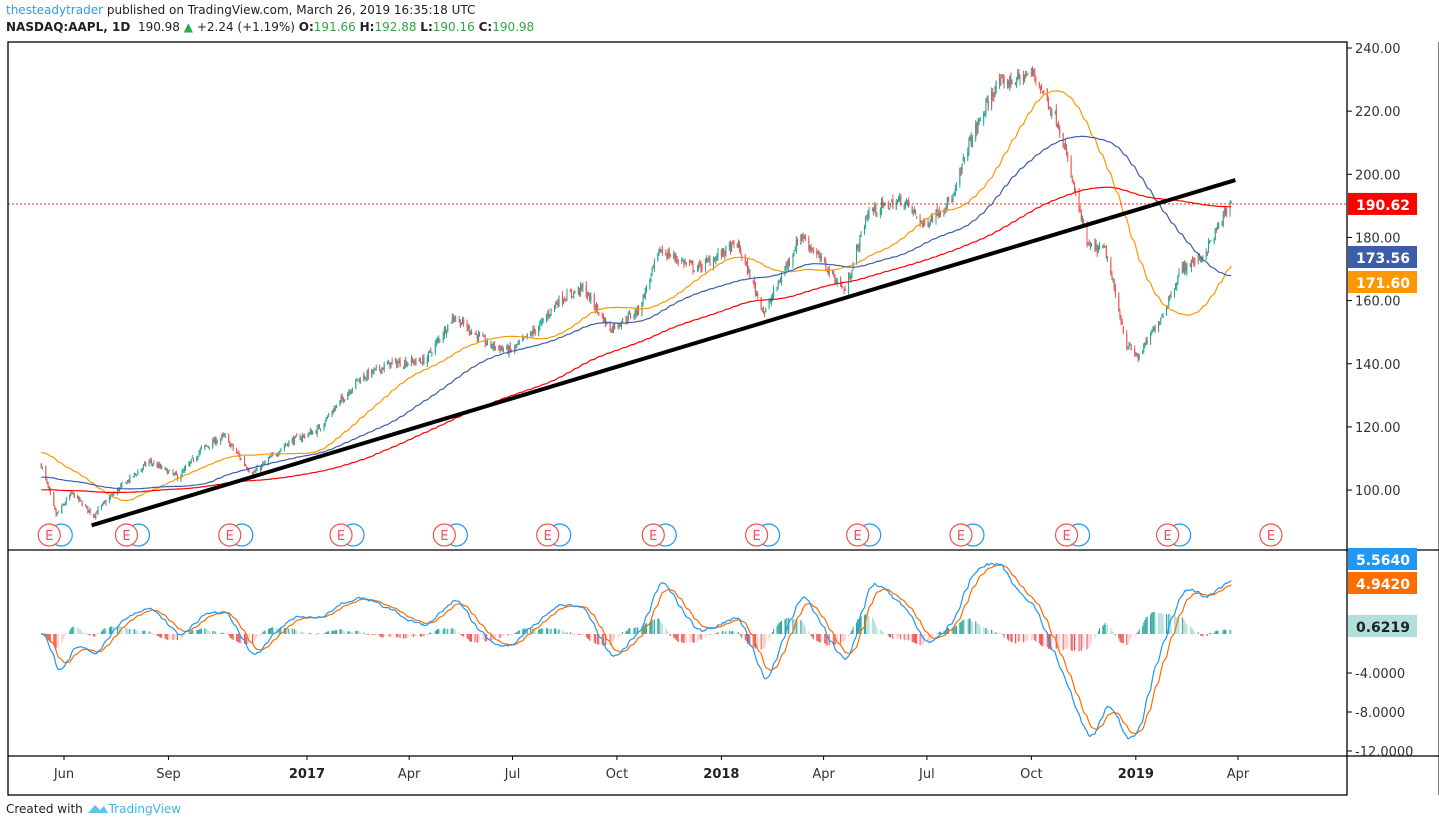 This screenshot has width=1439, height=828. What do you see at coordinates (55, 10) in the screenshot?
I see `author-link: thesteadytrader` at bounding box center [55, 10].